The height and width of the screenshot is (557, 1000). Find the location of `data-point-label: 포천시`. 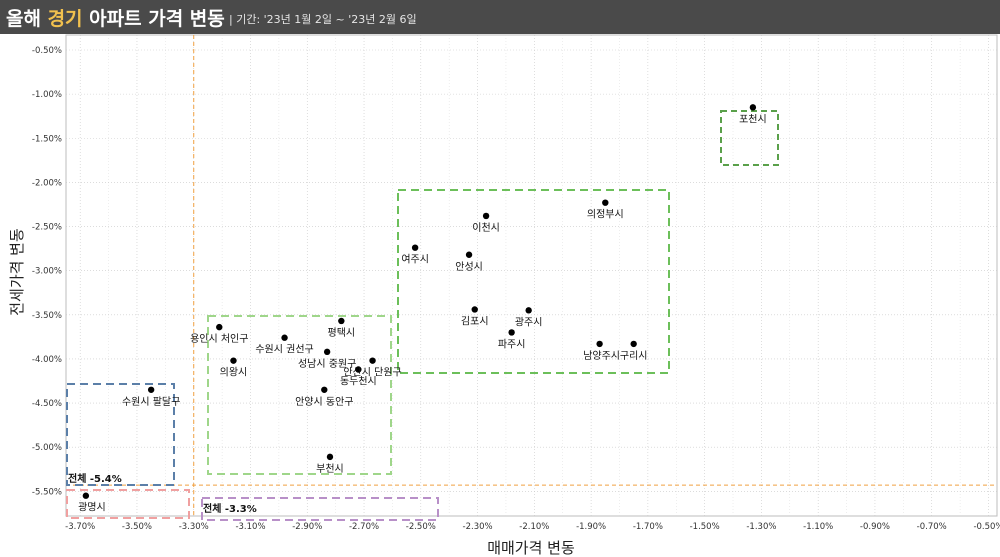

data-point-label: 포천시 is located at coordinates (753, 119).